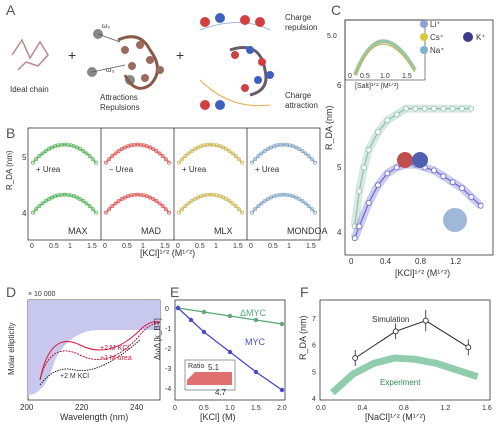 The height and width of the screenshot is (425, 500). Describe the element at coordinates (24, 213) in the screenshot. I see `panel-b-ytick-4: 4` at that location.